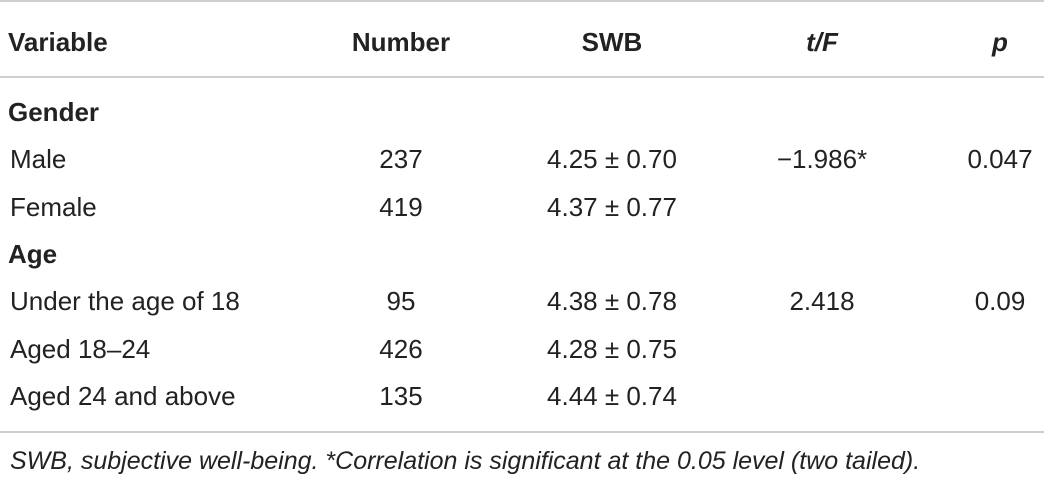  I want to click on cell-number: 426, so click(401, 348).